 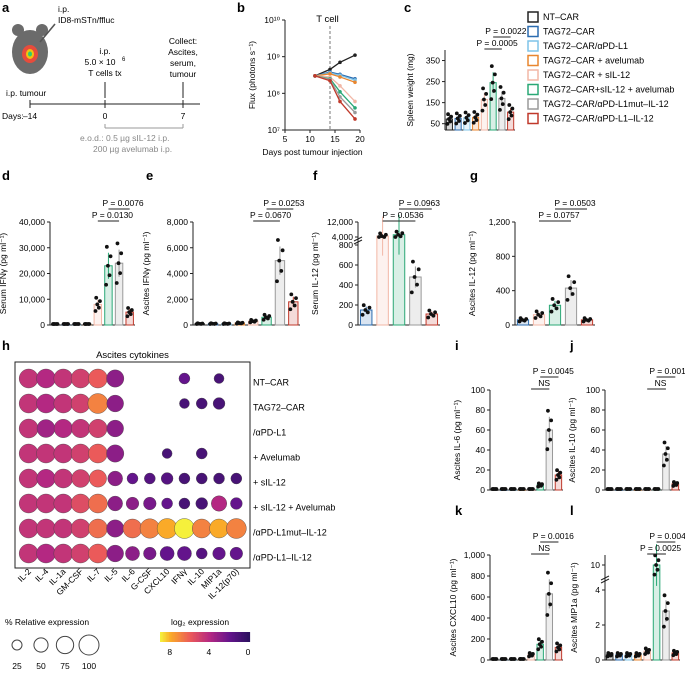 What do you see at coordinates (146, 273) in the screenshot?
I see `e-ylabel: Ascites IFNγ (pg ml⁻¹)` at bounding box center [146, 273].